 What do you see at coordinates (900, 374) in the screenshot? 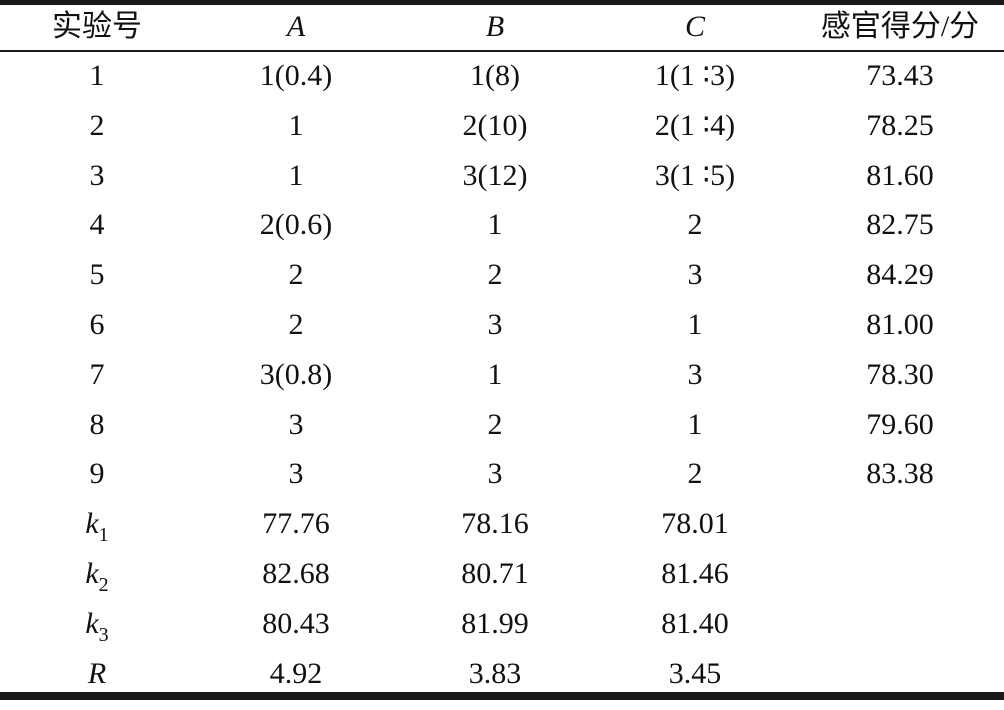
I see `table-cell: 78.30` at bounding box center [900, 374].